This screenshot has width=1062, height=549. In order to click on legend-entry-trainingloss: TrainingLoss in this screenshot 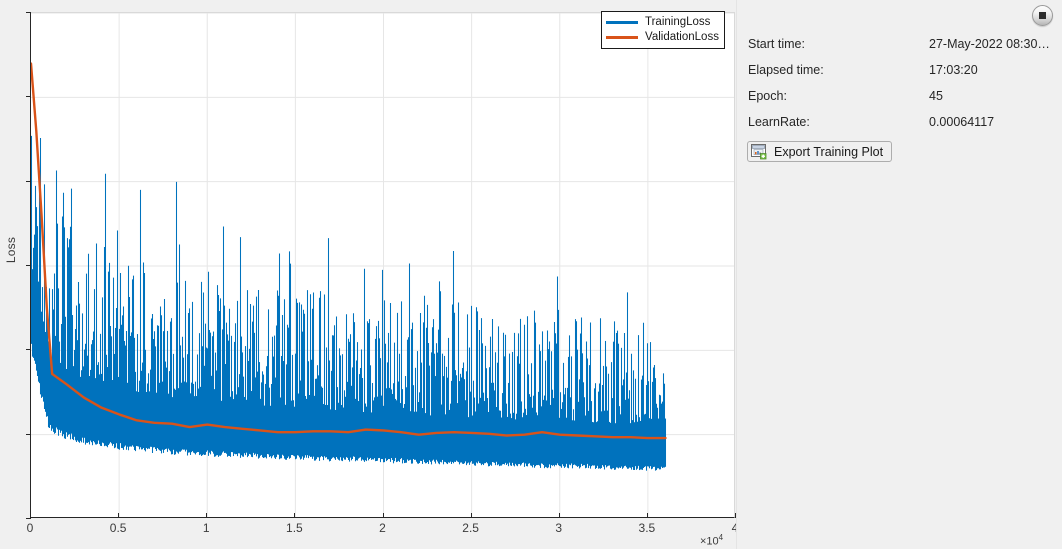, I will do `click(662, 22)`.